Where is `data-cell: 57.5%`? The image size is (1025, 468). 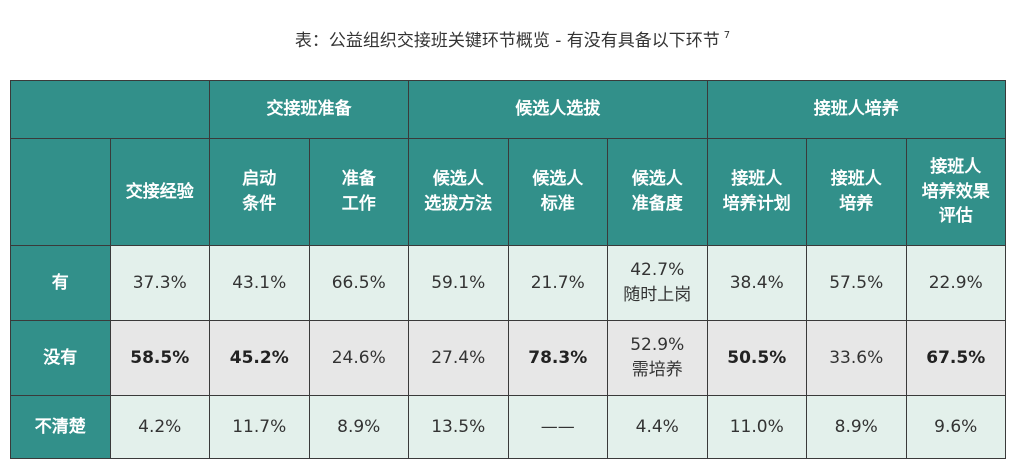
data-cell: 57.5% is located at coordinates (856, 283).